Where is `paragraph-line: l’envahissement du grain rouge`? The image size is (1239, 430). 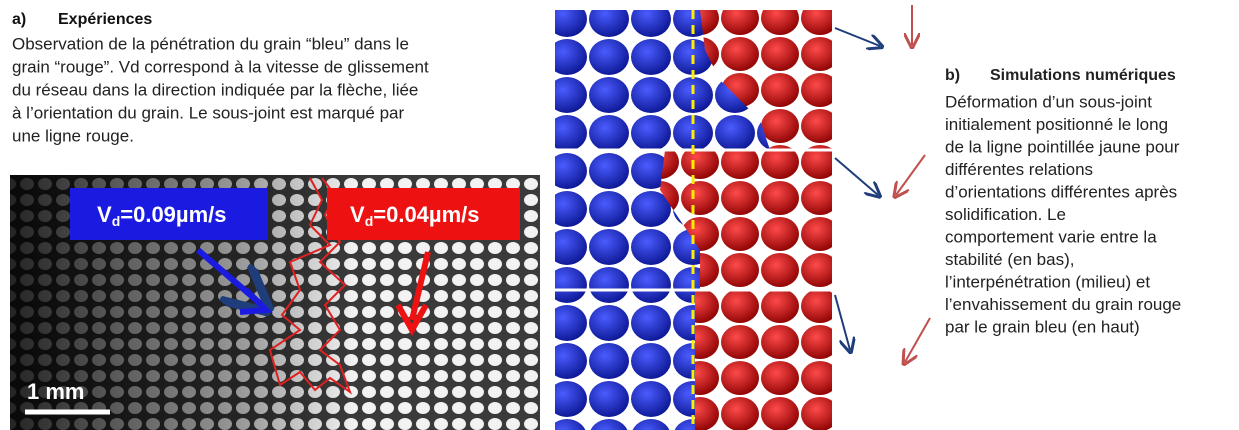 paragraph-line: l’envahissement du grain rouge is located at coordinates (1063, 304).